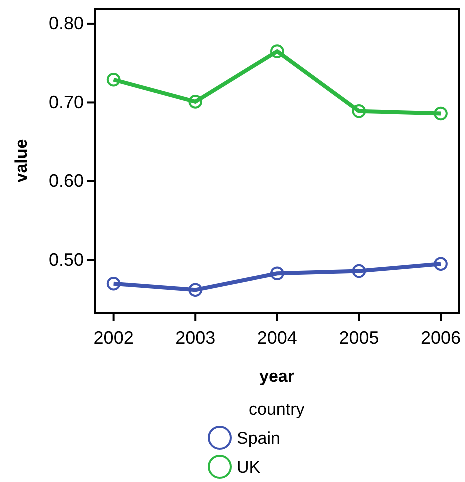  What do you see at coordinates (258, 438) in the screenshot?
I see `legend-label: Spain` at bounding box center [258, 438].